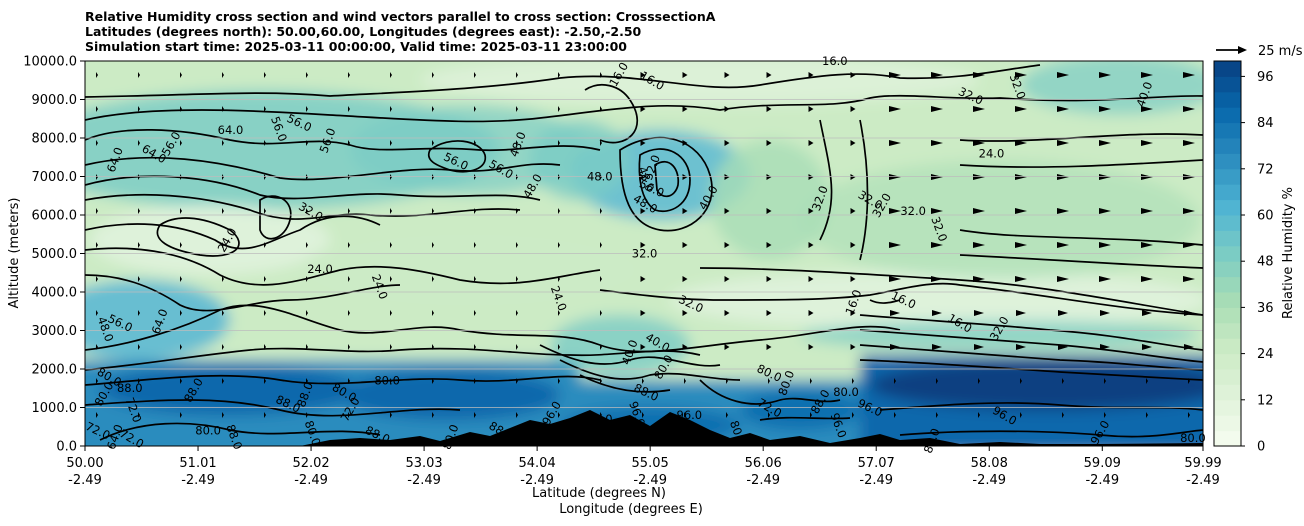 The image size is (1304, 526). What do you see at coordinates (14, 253) in the screenshot?
I see `y-axis-label: Altitude (meters)` at bounding box center [14, 253].